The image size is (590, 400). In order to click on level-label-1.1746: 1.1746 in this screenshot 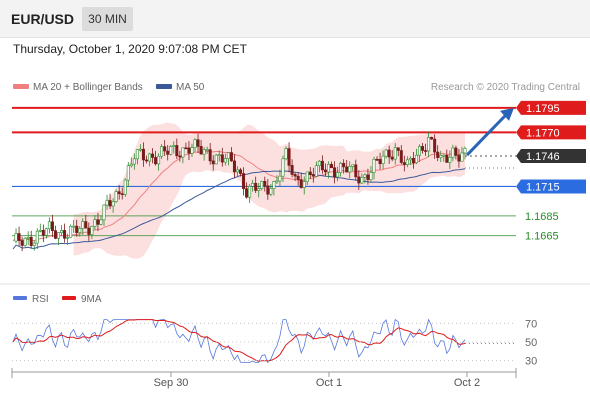, I will do `click(543, 157)`.